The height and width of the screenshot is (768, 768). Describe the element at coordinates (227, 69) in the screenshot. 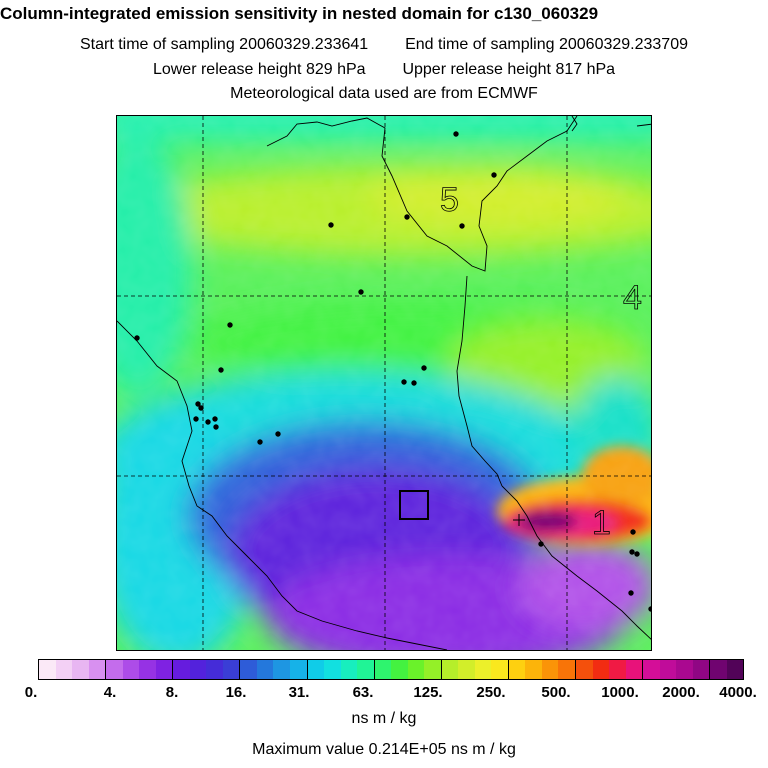

I see `lower-label: Lower release height` at that location.